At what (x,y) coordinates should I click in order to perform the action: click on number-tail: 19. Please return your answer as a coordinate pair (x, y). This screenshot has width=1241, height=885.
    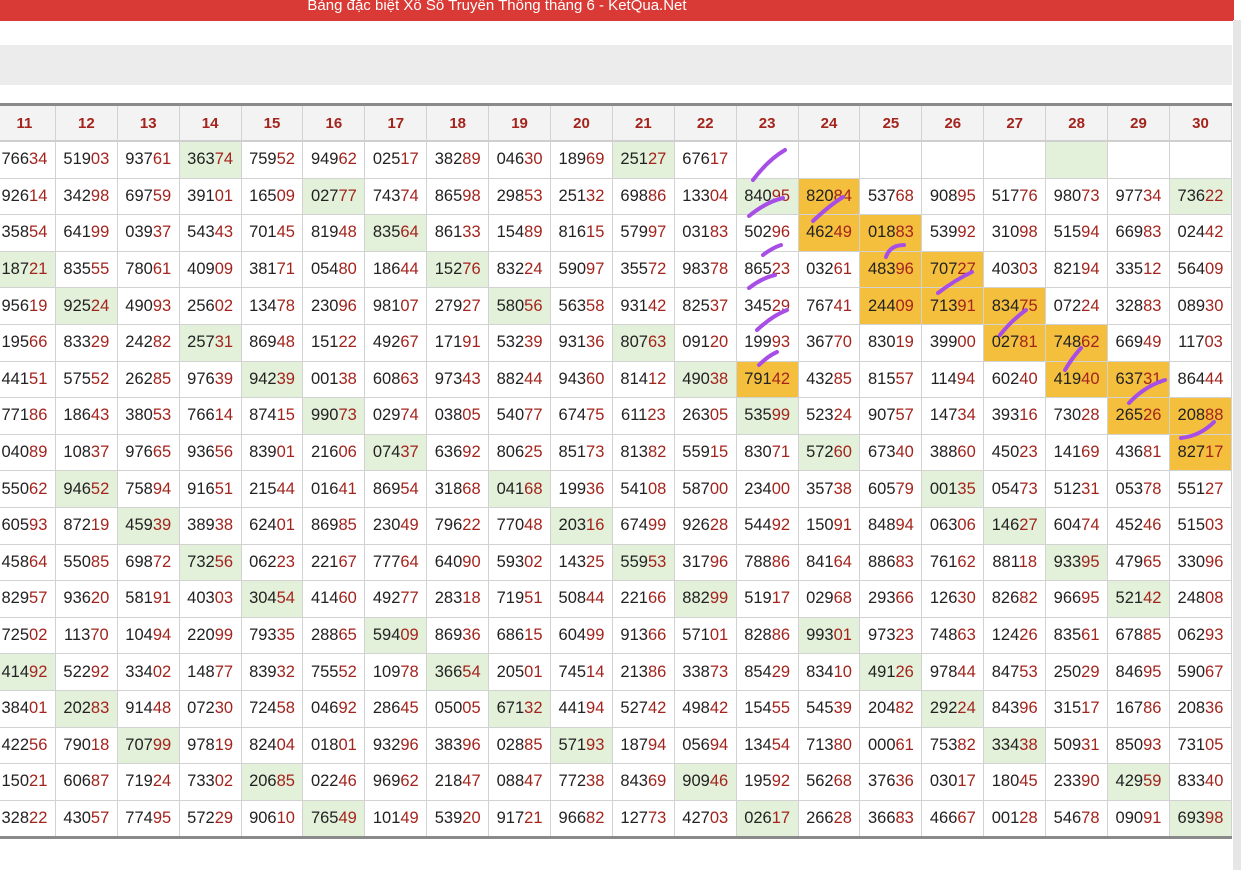
    Looking at the image, I should click on (100, 525).